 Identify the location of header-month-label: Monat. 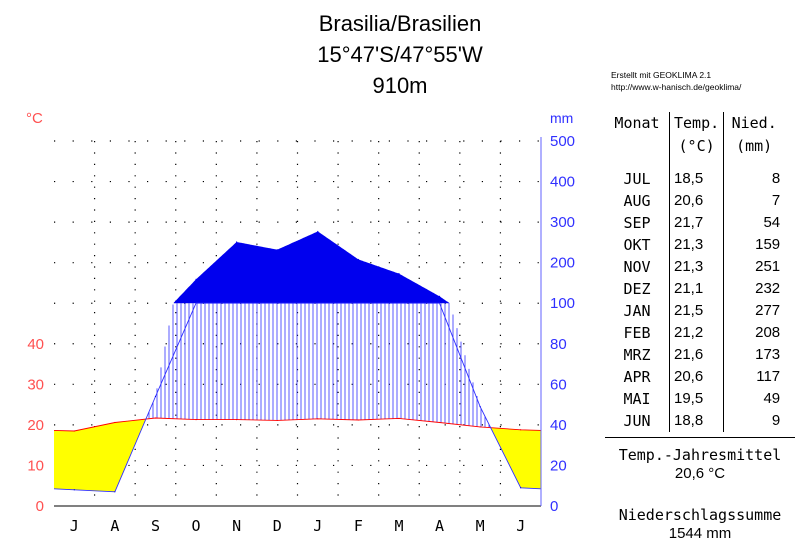
(637, 123).